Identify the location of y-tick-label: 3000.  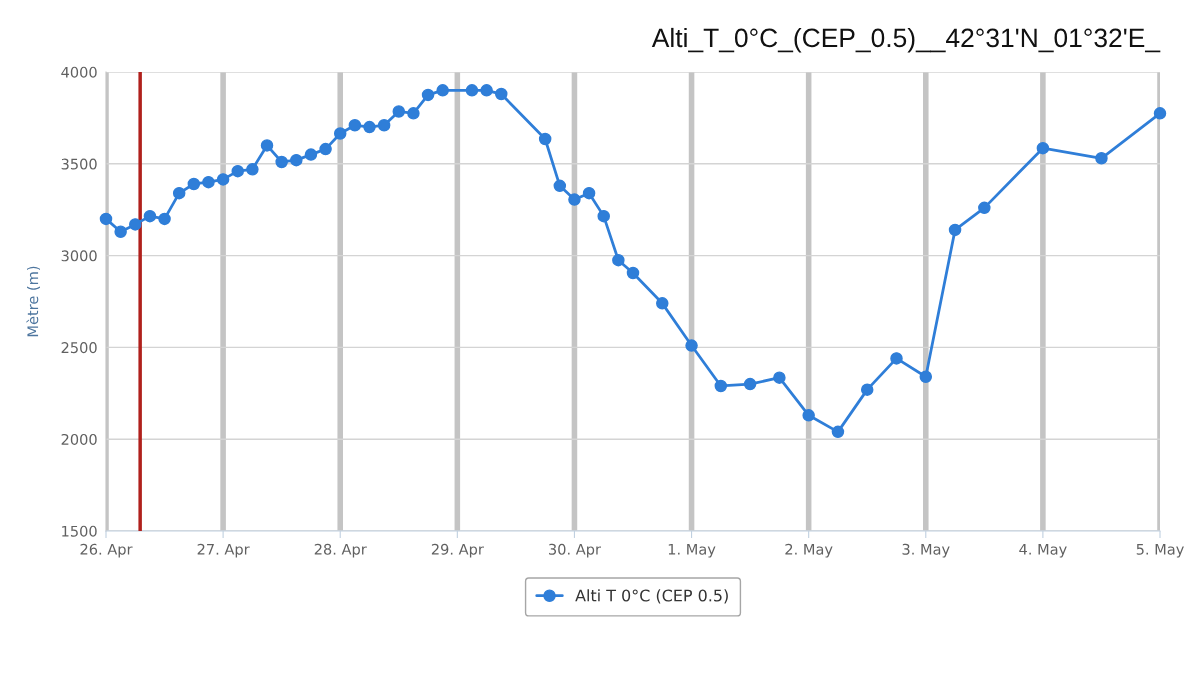
(79, 256).